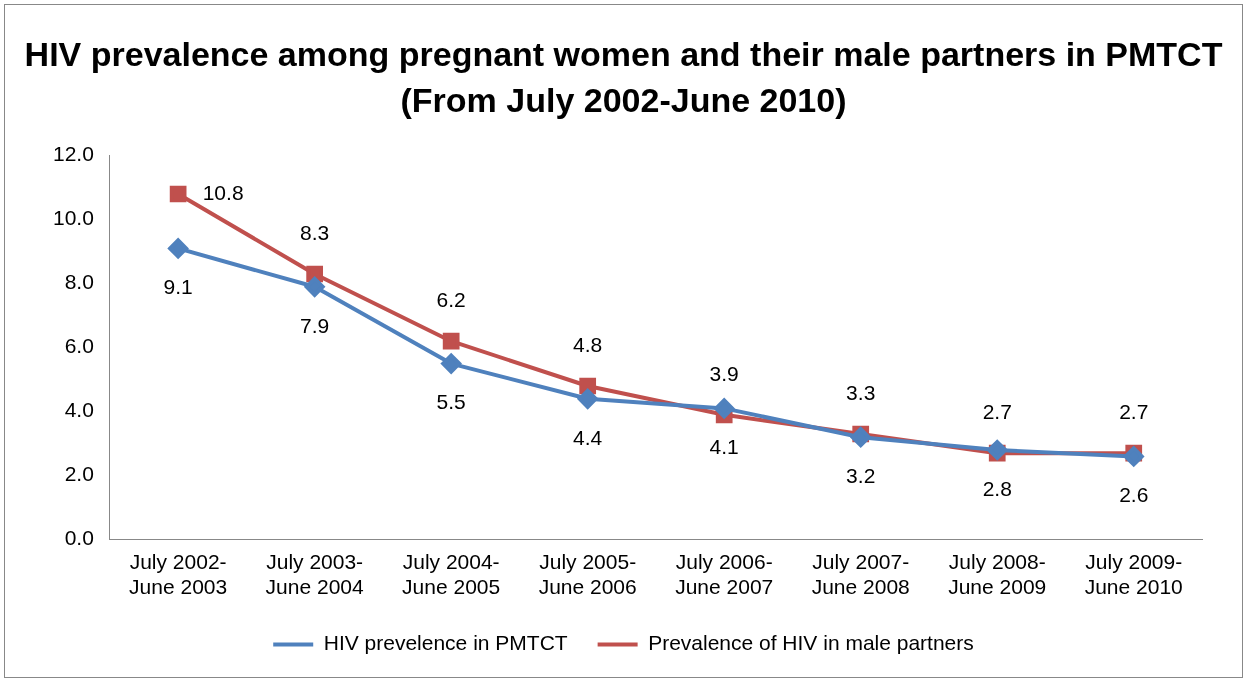 This screenshot has height=682, width=1247. Describe the element at coordinates (178, 287) in the screenshot. I see `data-label: 9.1` at that location.